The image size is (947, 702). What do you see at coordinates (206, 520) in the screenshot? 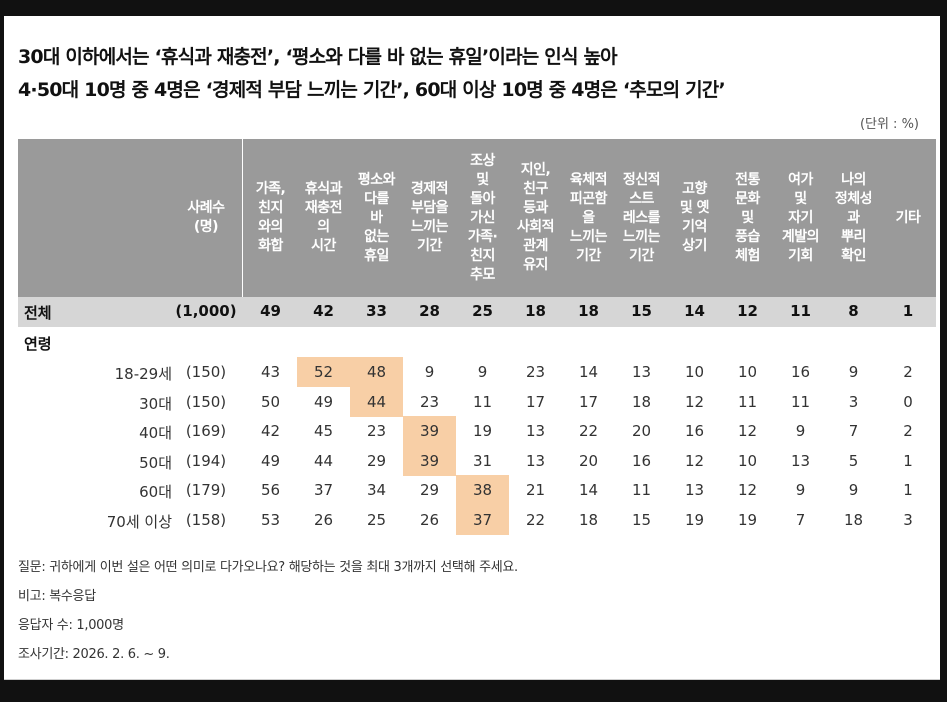
I see `row-sample-size: (158)` at bounding box center [206, 520].